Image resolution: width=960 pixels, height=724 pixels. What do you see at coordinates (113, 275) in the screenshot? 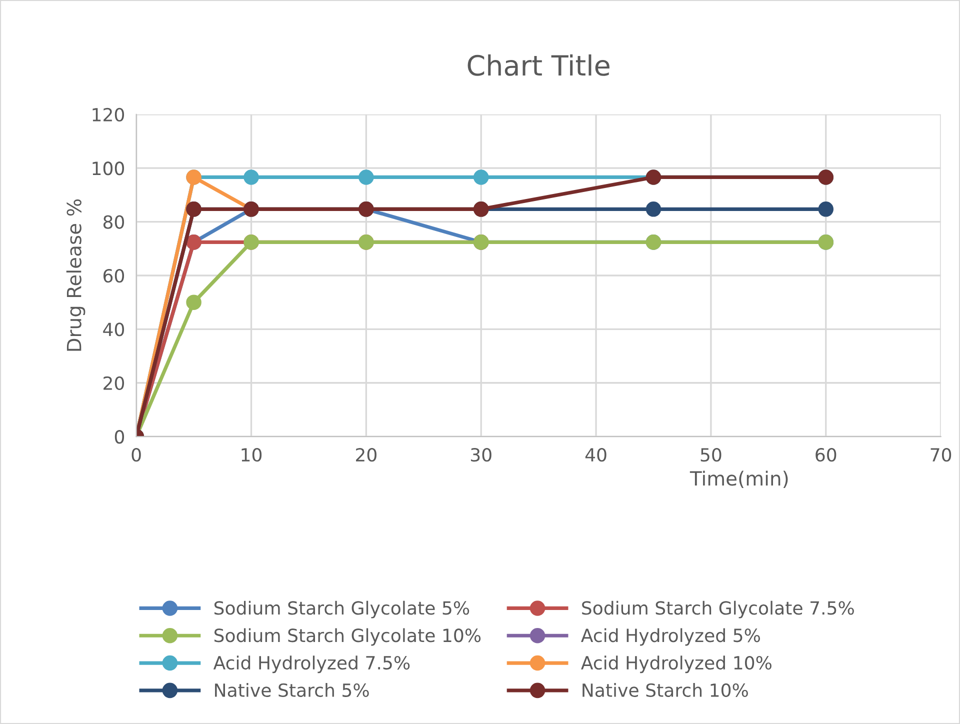
I see `y-tick-label: 60` at bounding box center [113, 275].